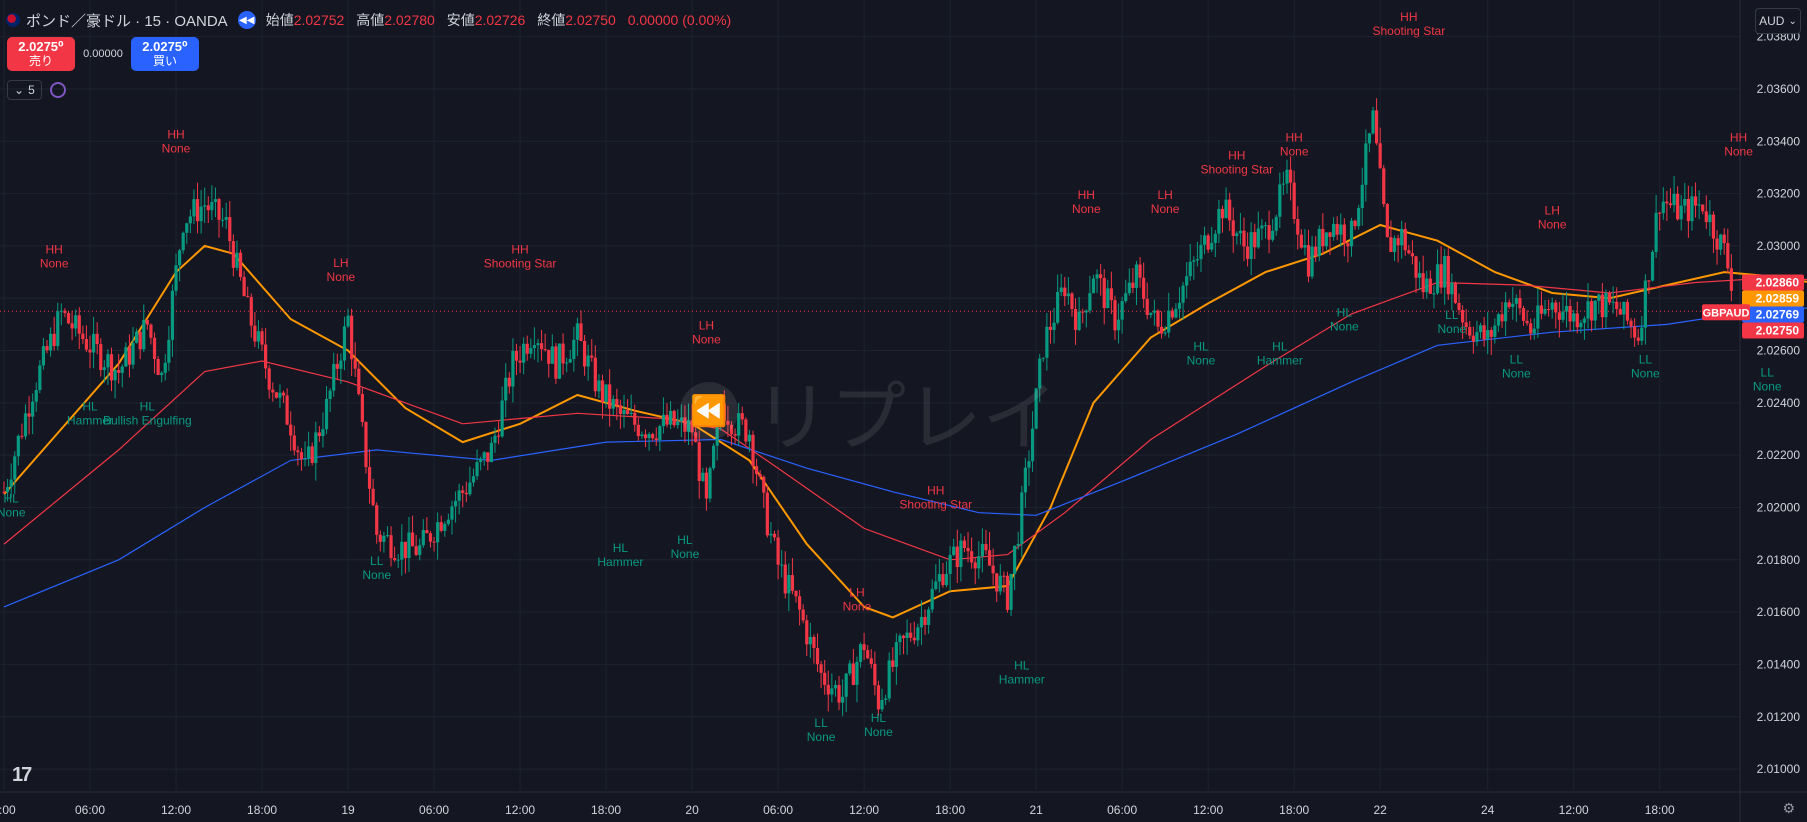 This screenshot has width=1807, height=822. Describe the element at coordinates (57, 90) in the screenshot. I see `sync-icon` at that location.